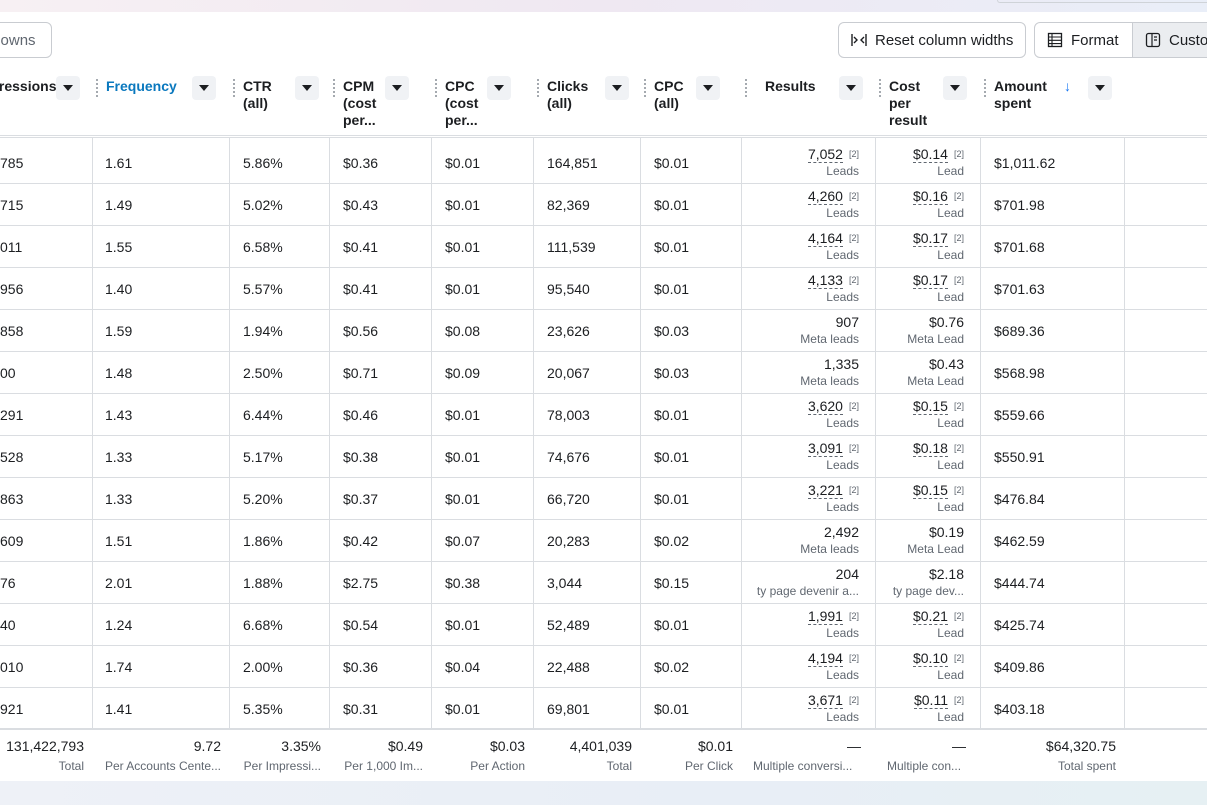 The image size is (1207, 805). Describe the element at coordinates (257, 94) in the screenshot. I see `column-header-label: CTR (all)` at that location.